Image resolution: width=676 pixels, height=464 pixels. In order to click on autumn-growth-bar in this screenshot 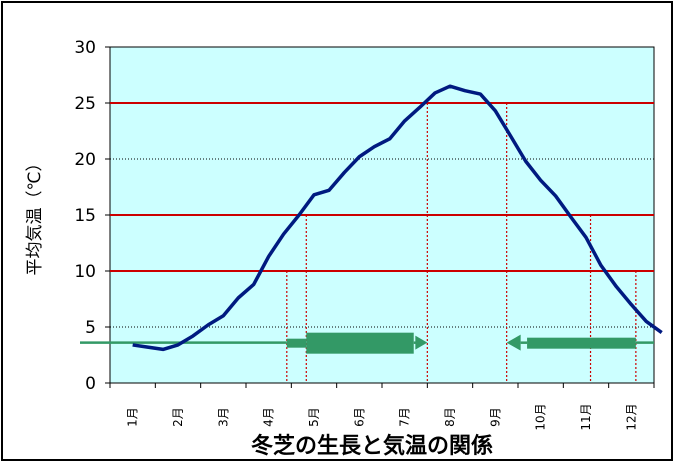, I will do `click(581, 343)`.